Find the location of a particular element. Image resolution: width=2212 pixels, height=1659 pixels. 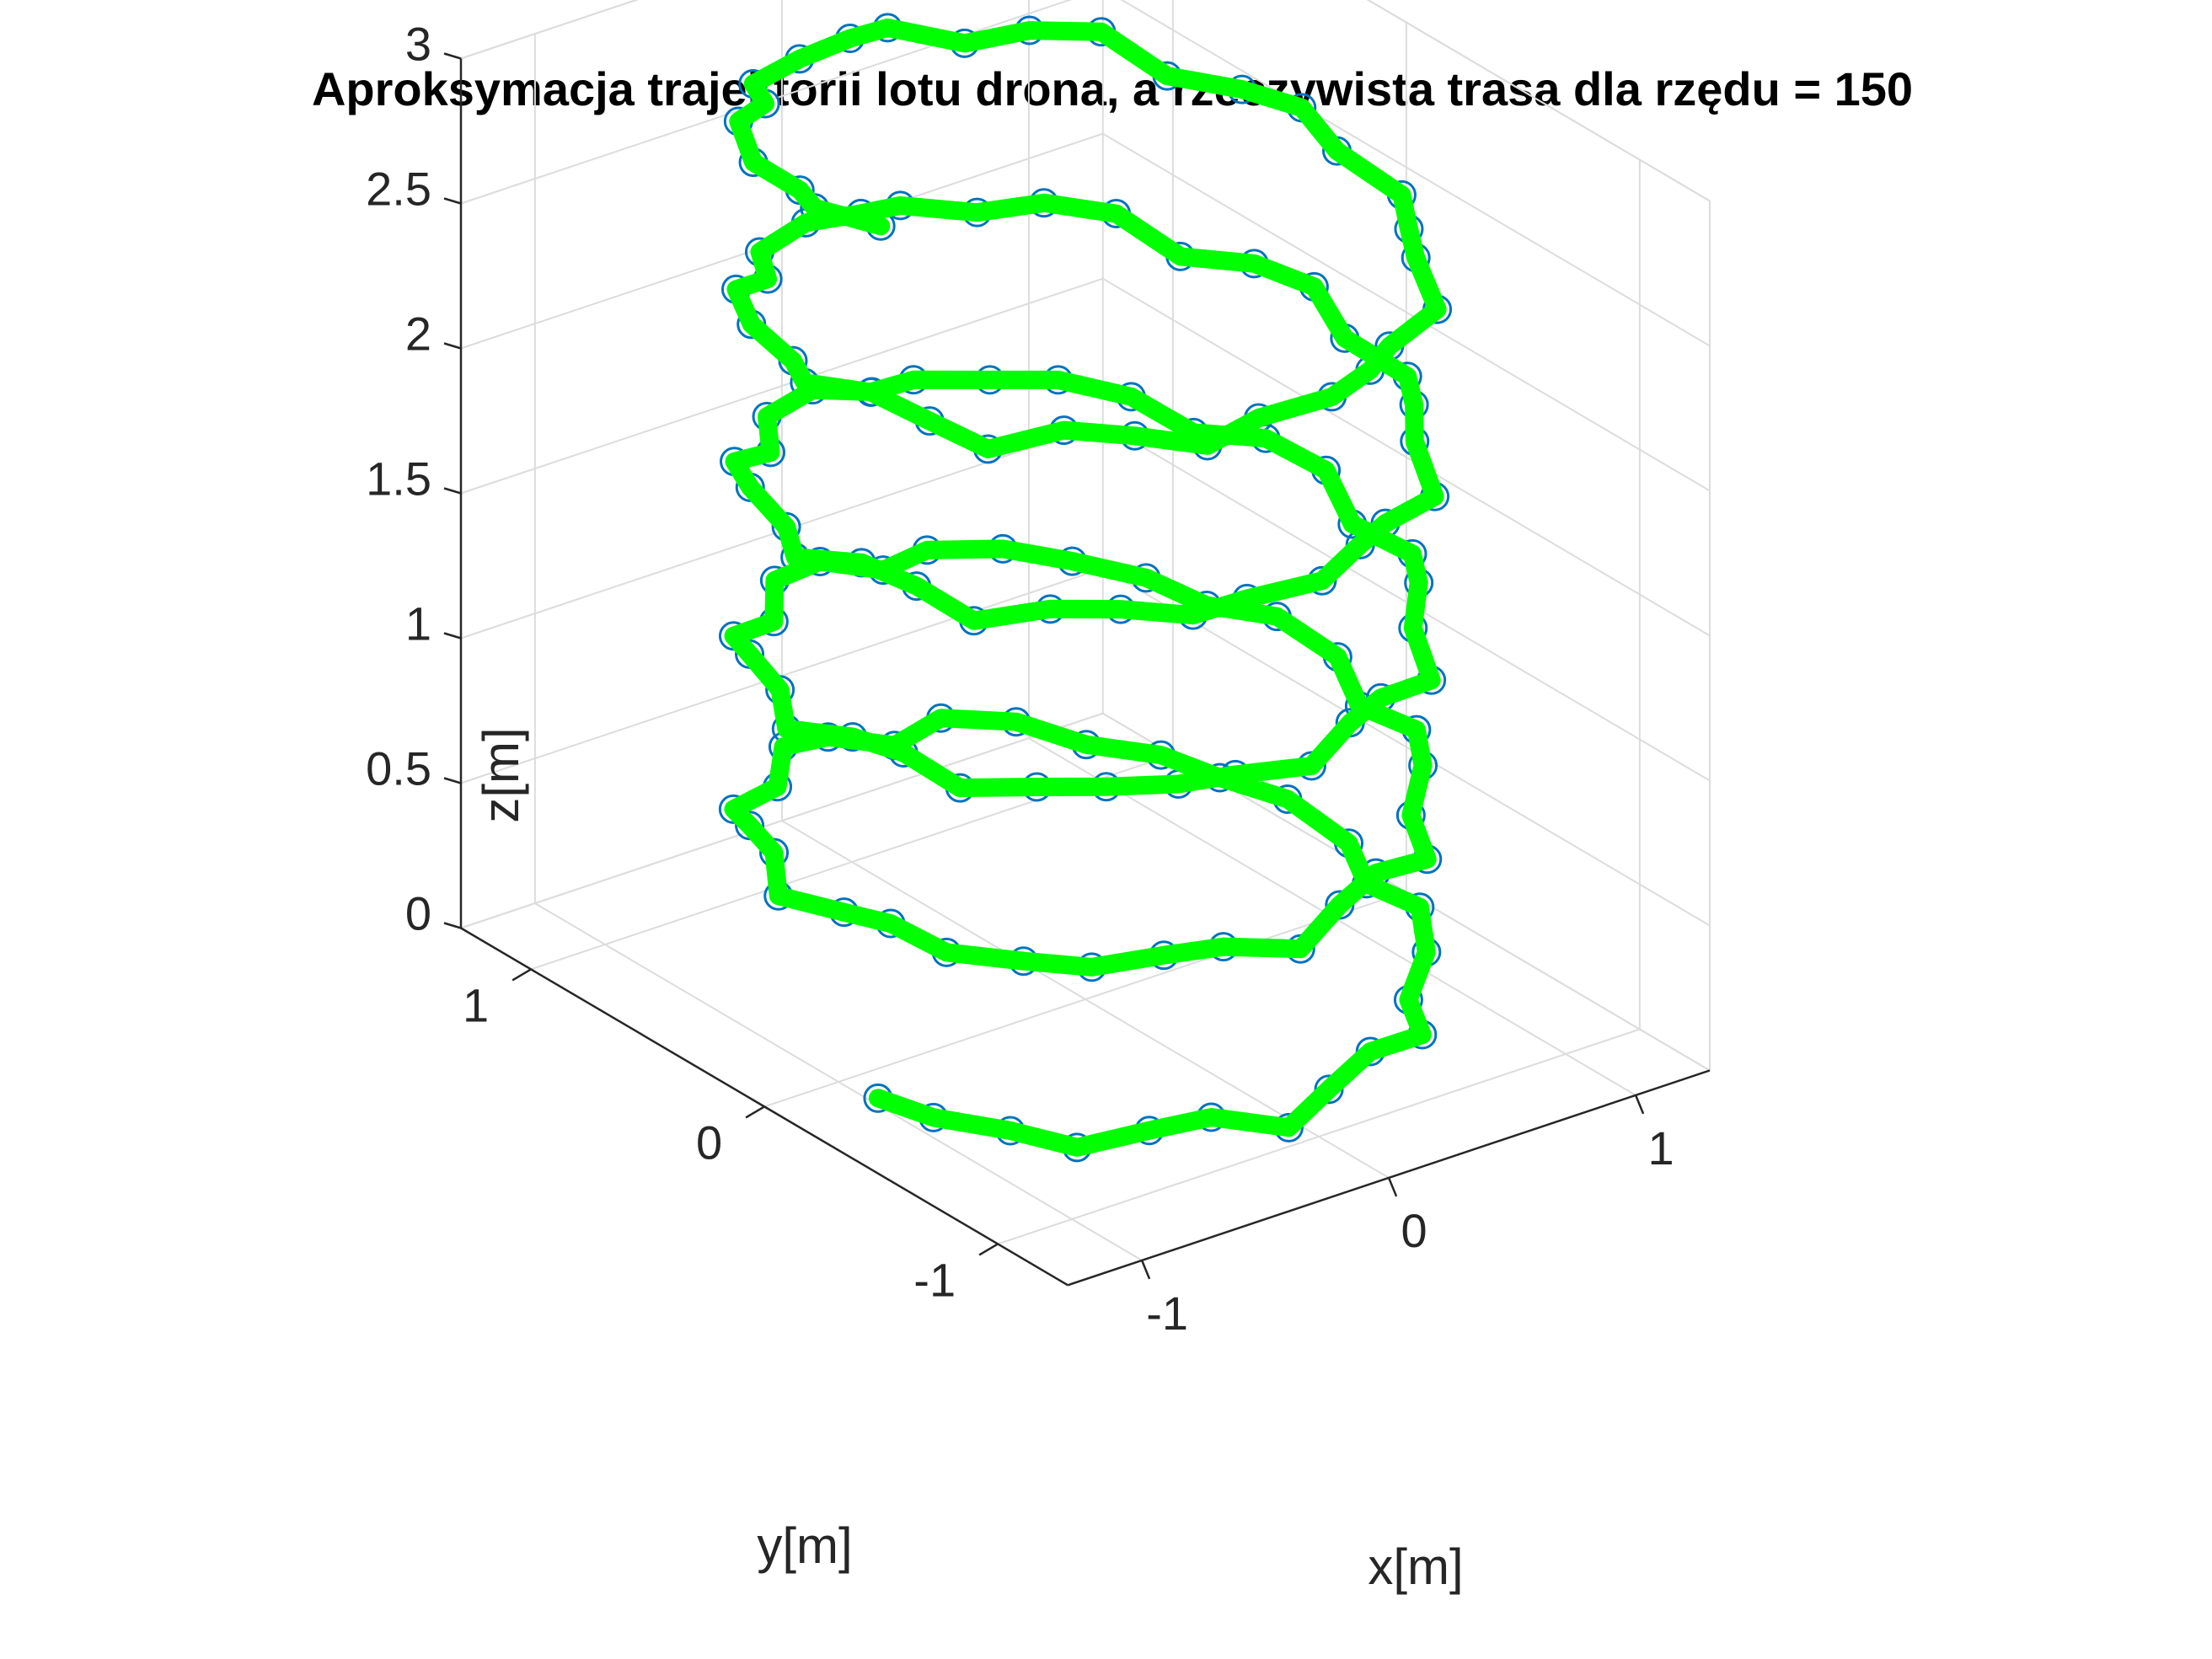

z-tick-label: 0 is located at coordinates (418, 913).